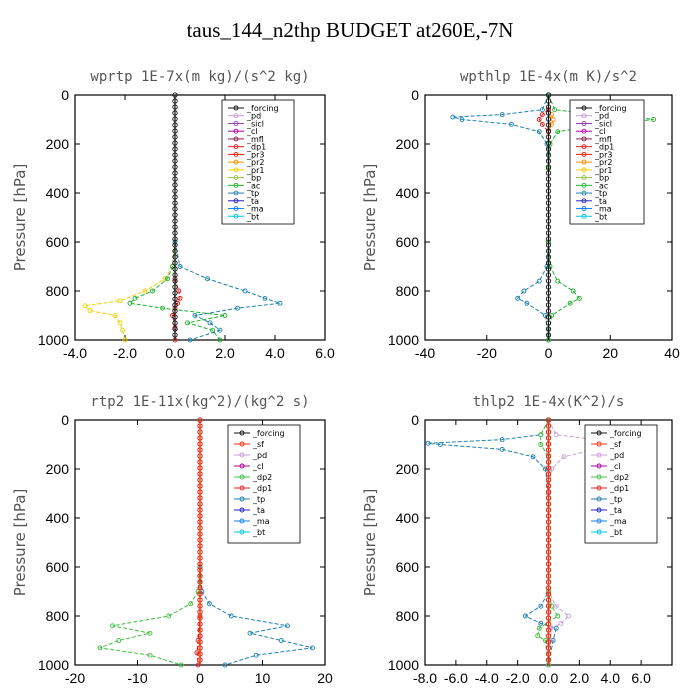  What do you see at coordinates (75, 353) in the screenshot?
I see `x-tick-label: -4.0` at bounding box center [75, 353].